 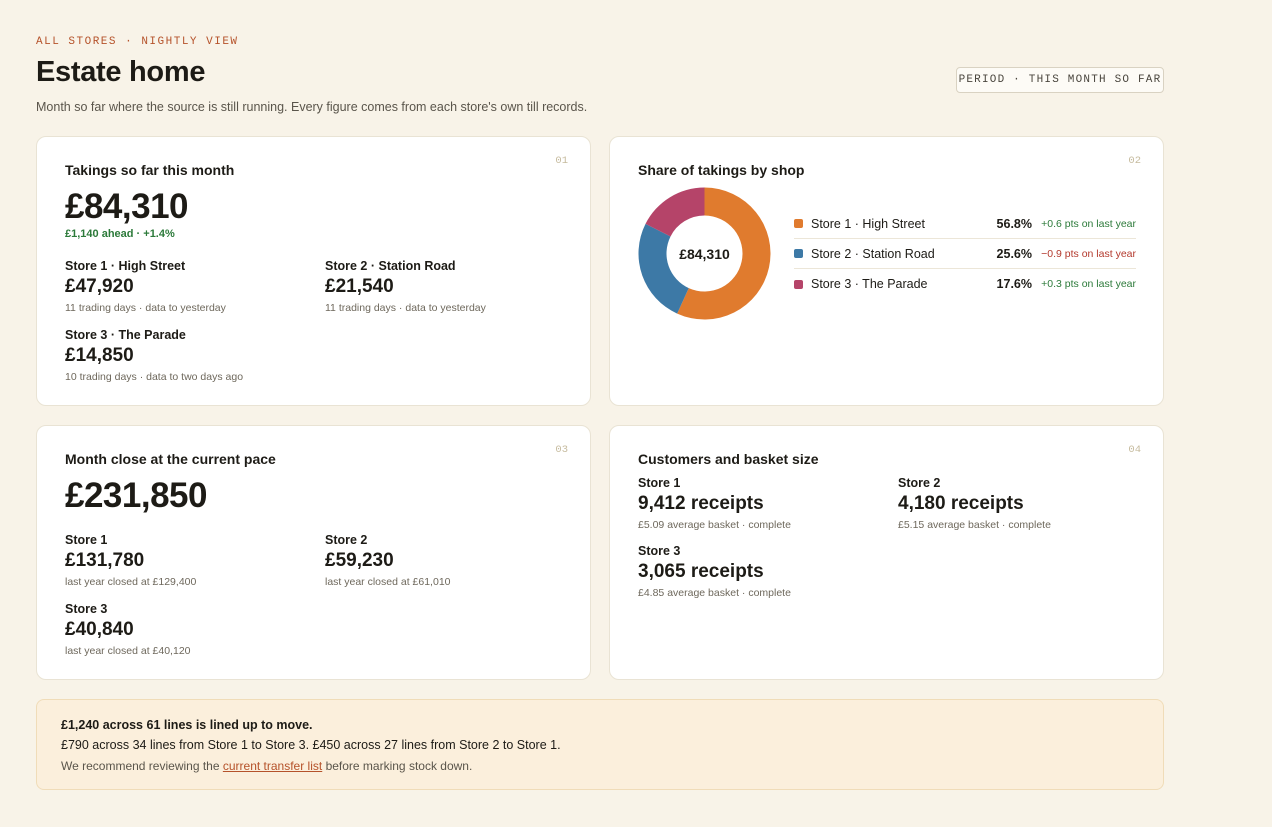 What do you see at coordinates (1134, 161) in the screenshot?
I see `card-number: 02` at bounding box center [1134, 161].